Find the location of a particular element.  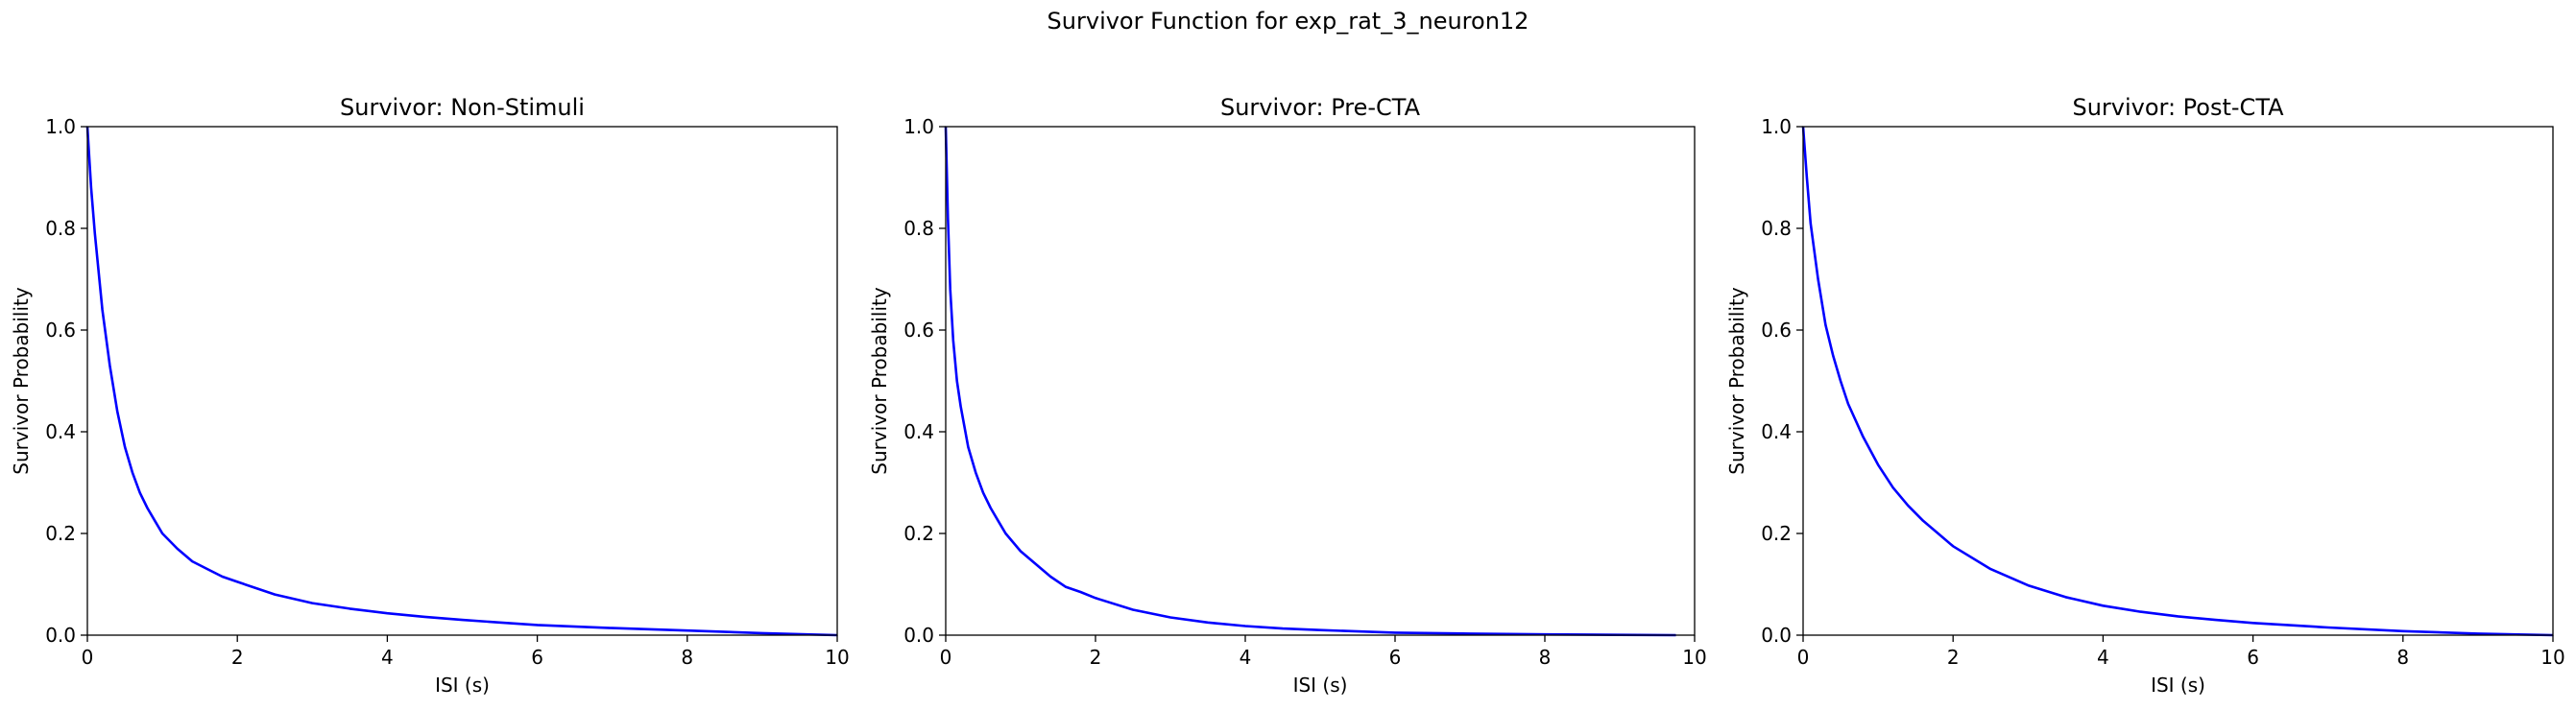

subplot-title: Survivor: Non-Stimuli is located at coordinates (462, 107).